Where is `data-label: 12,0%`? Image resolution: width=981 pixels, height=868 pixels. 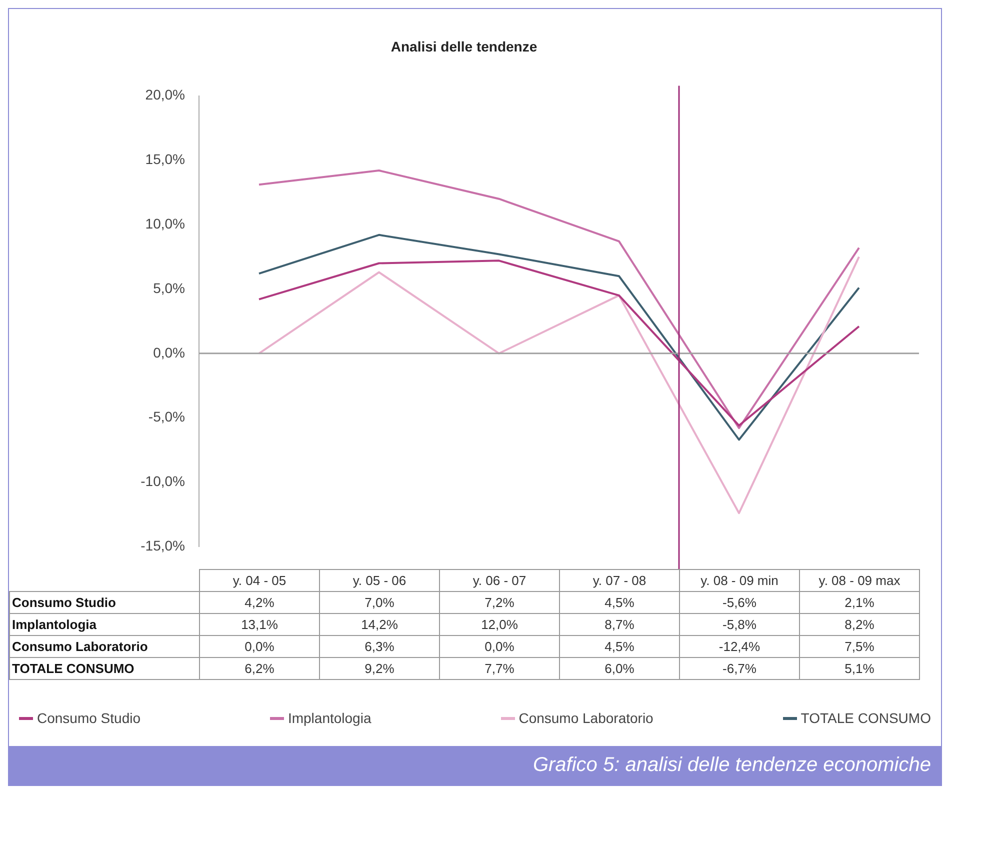 data-label: 12,0% is located at coordinates (500, 625).